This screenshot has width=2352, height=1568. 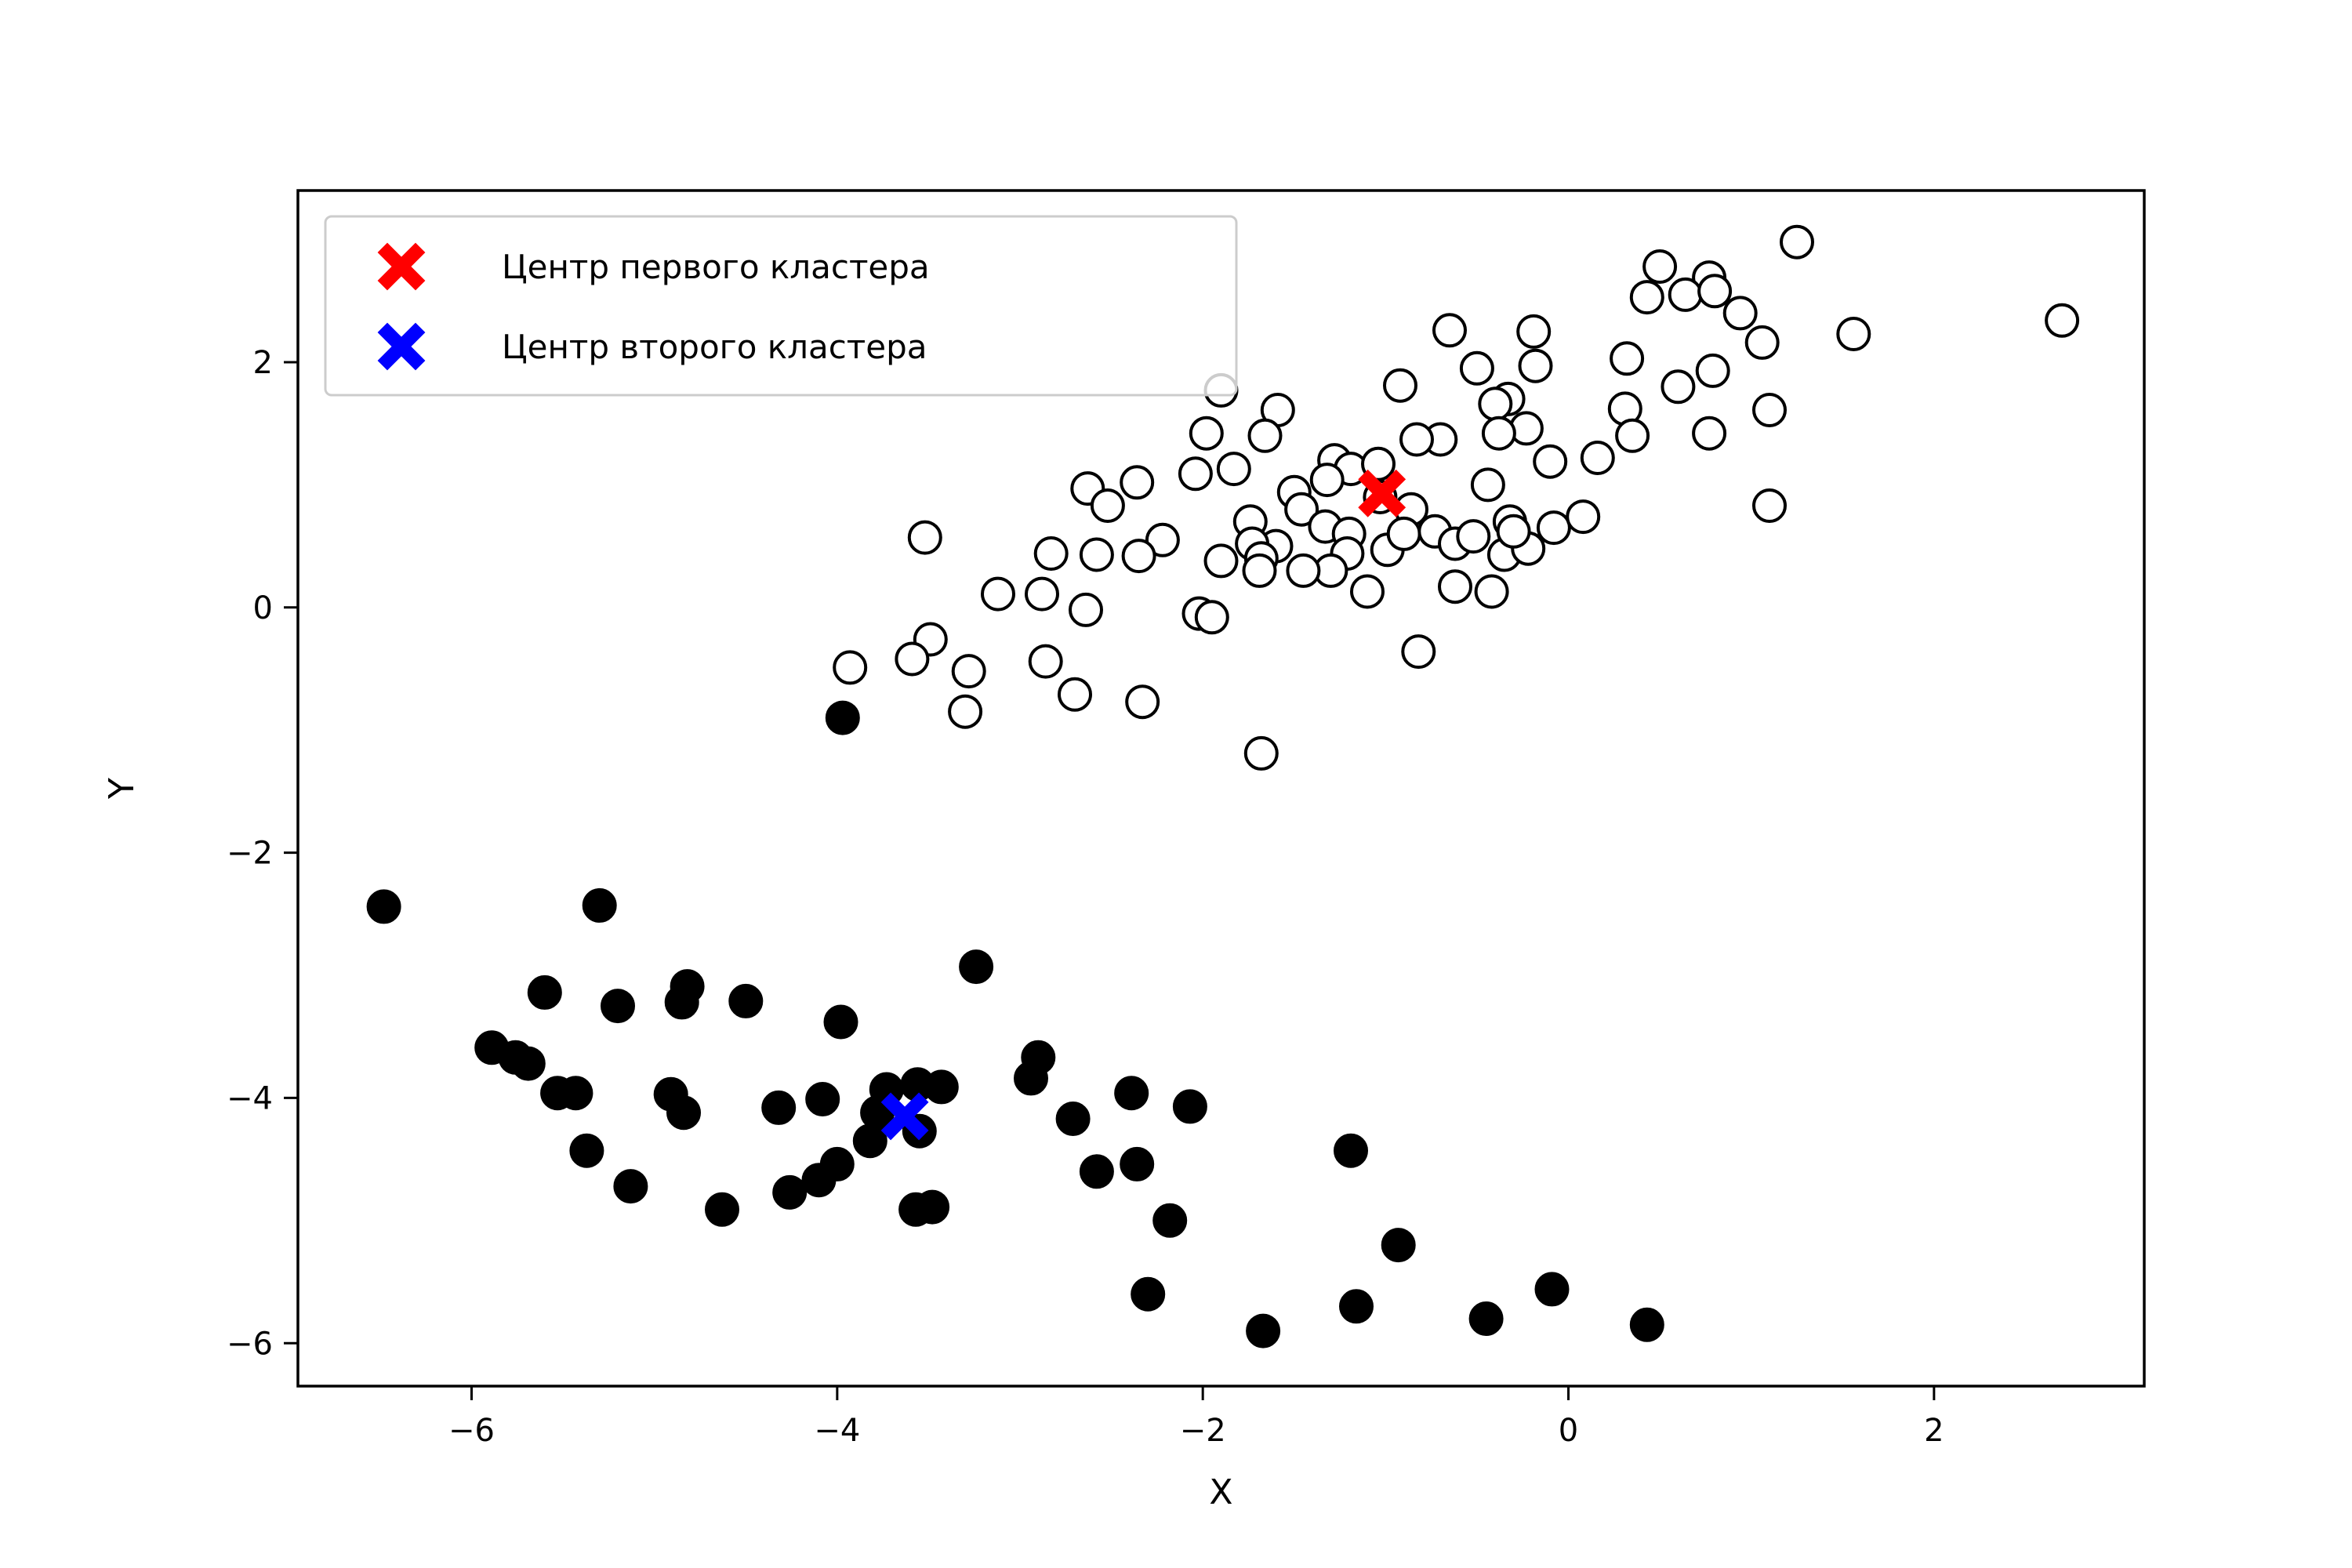 I want to click on legend-marker-blue-x, so click(x=402, y=346).